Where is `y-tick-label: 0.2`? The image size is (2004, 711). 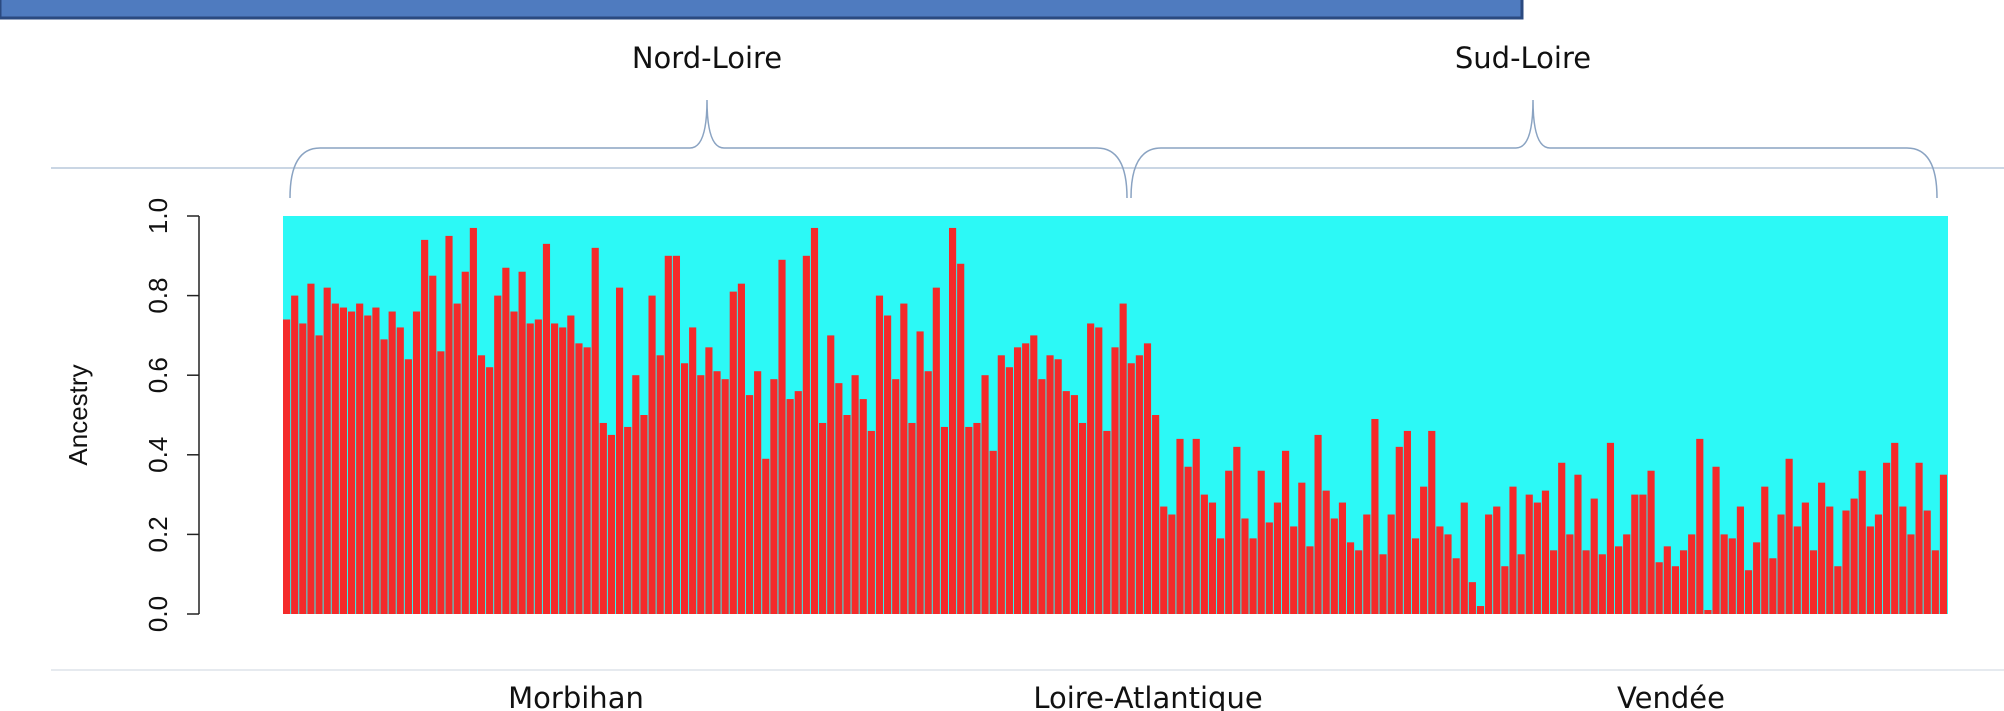
y-tick-label: 0.2 is located at coordinates (158, 534).